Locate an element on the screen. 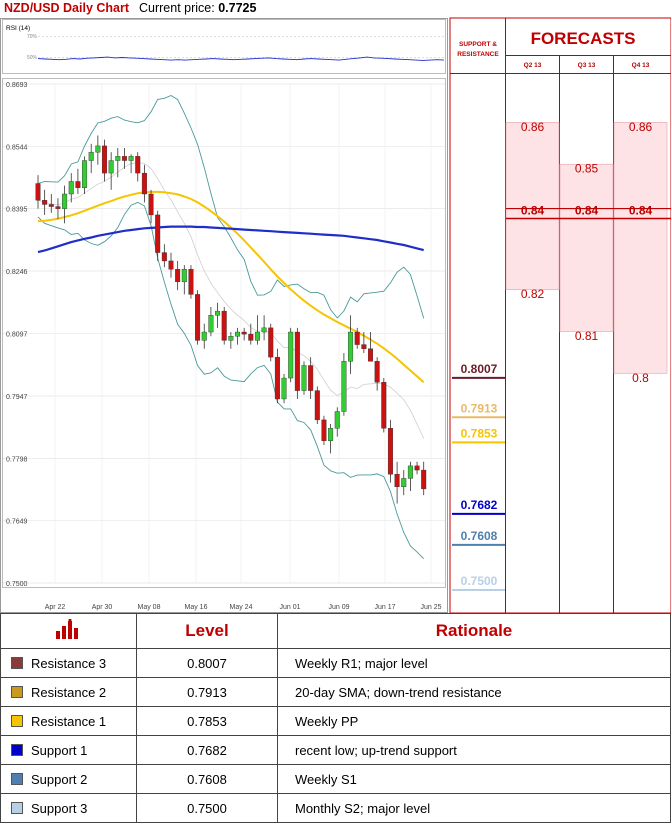  rsi-frame is located at coordinates (224, 46).